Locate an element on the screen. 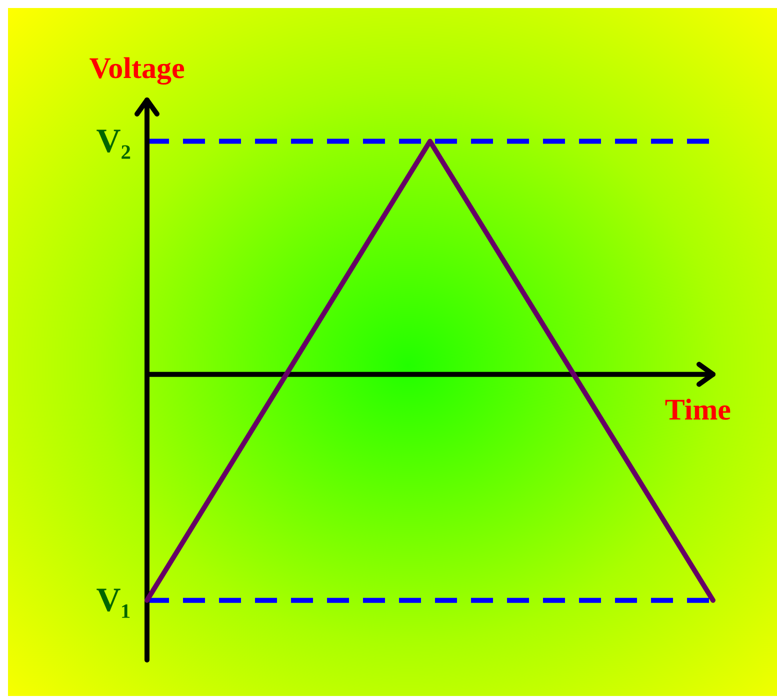 Image resolution: width=777 pixels, height=698 pixels. ref-line-label: V₂ is located at coordinates (113, 141).